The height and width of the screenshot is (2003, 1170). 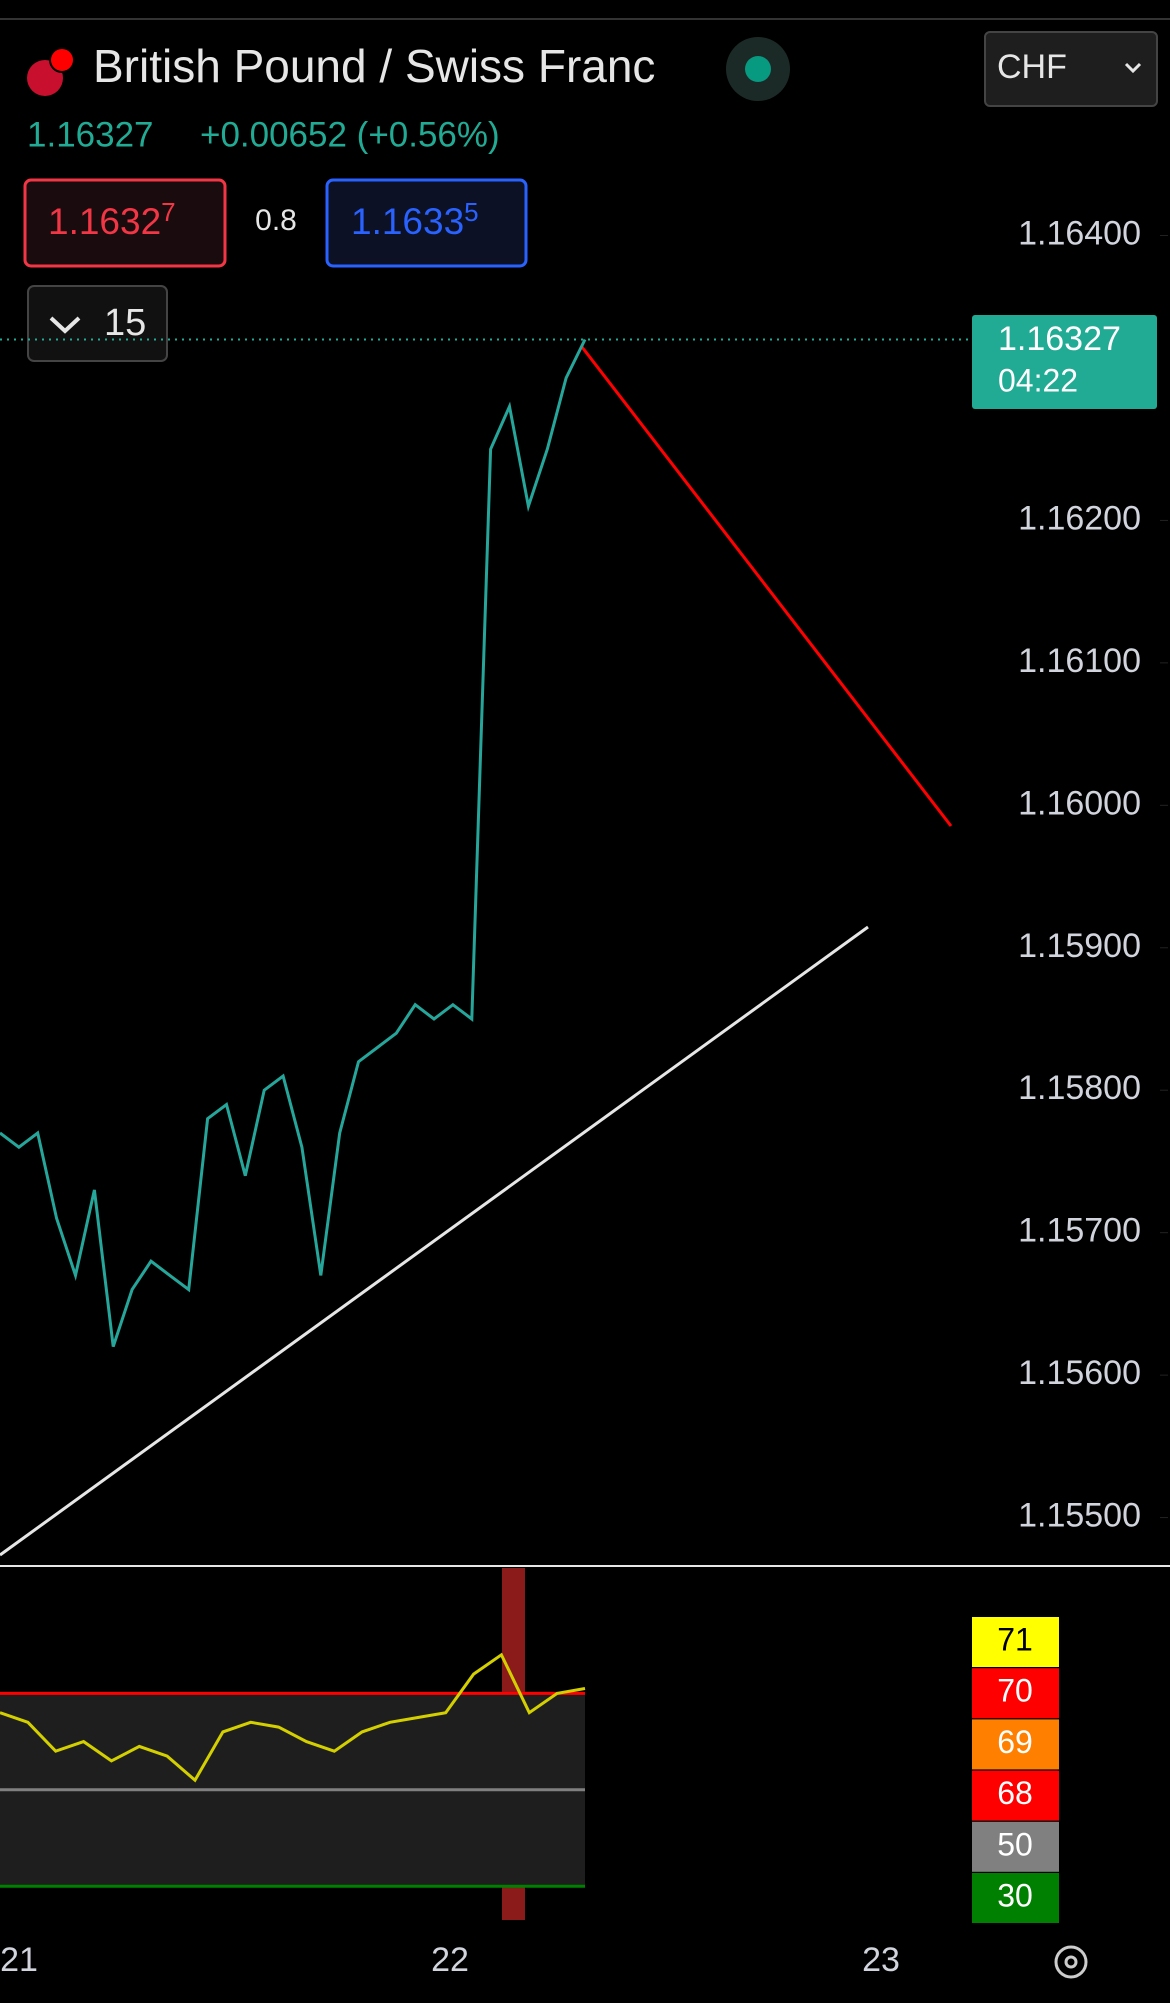 What do you see at coordinates (276, 220) in the screenshot?
I see `spread: 0.8` at bounding box center [276, 220].